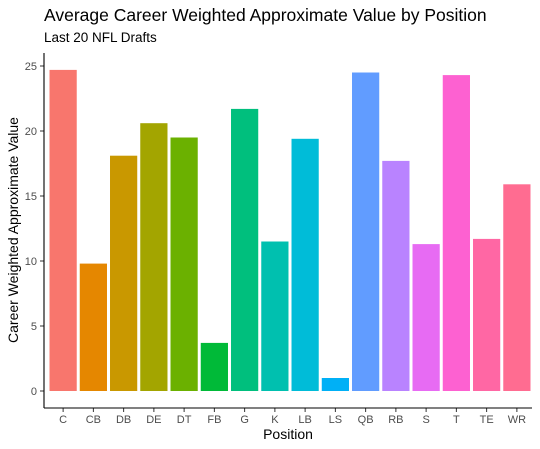 The height and width of the screenshot is (449, 540). What do you see at coordinates (456, 233) in the screenshot?
I see `bar-t` at bounding box center [456, 233].